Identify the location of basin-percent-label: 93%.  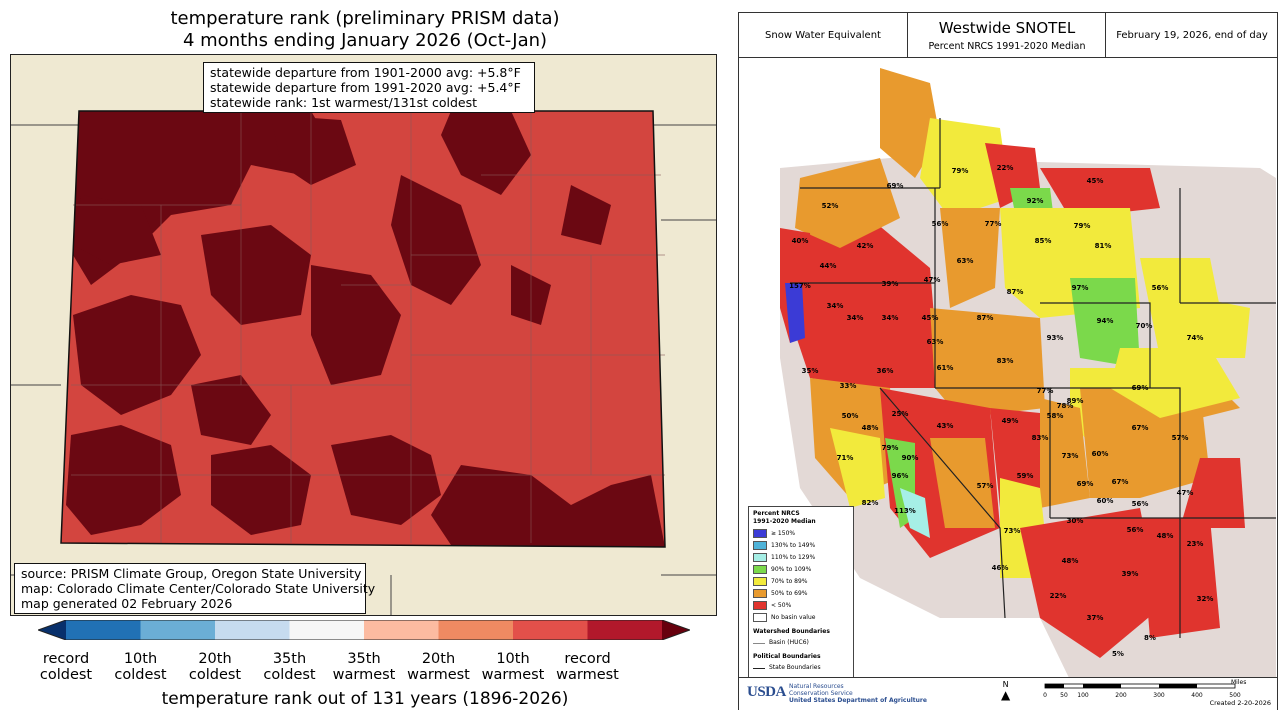
(1055, 338).